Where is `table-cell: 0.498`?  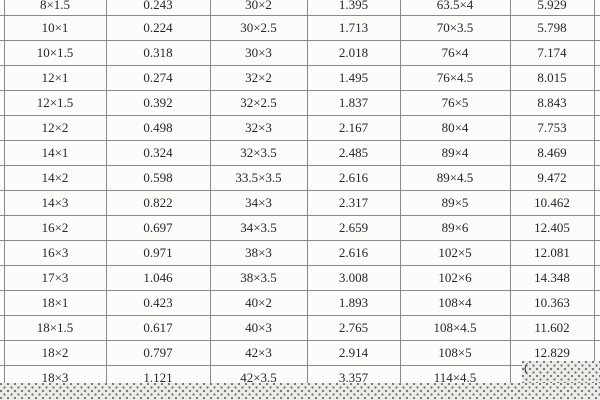 table-cell: 0.498 is located at coordinates (158, 128).